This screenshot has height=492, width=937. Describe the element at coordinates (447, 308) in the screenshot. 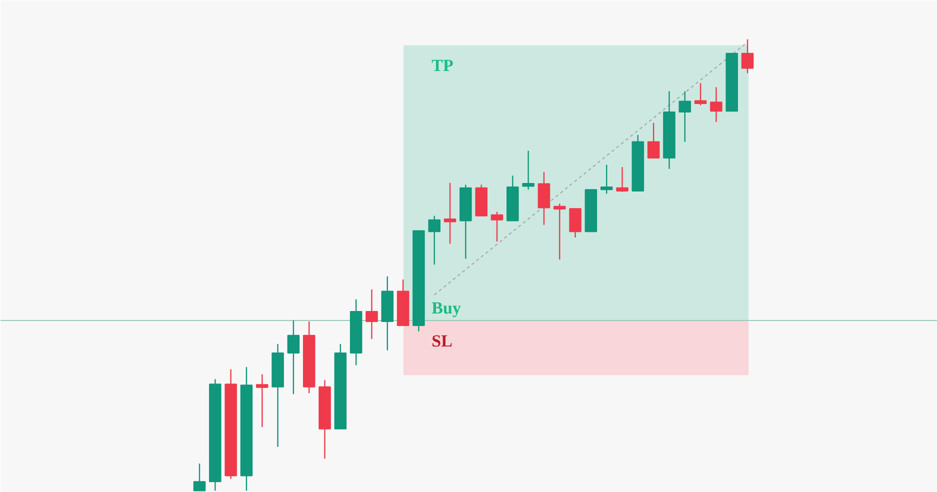

I see `ref-line-label: Buy` at that location.